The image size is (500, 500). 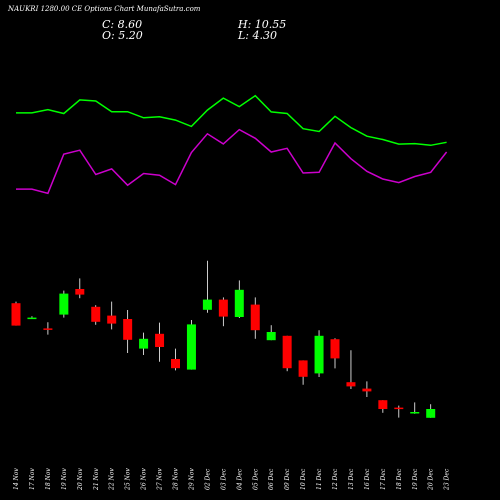 What do you see at coordinates (96, 479) in the screenshot?
I see `x-tick-label: 21 Nov` at bounding box center [96, 479].